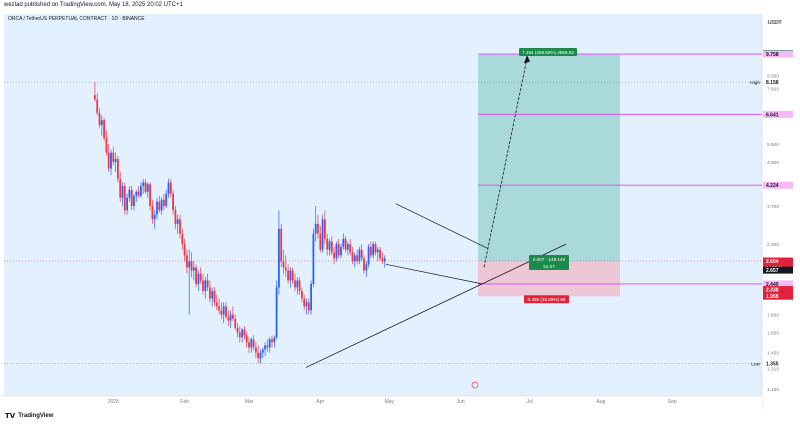 This screenshot has height=425, width=800. I want to click on entry-label-bg, so click(549, 258).